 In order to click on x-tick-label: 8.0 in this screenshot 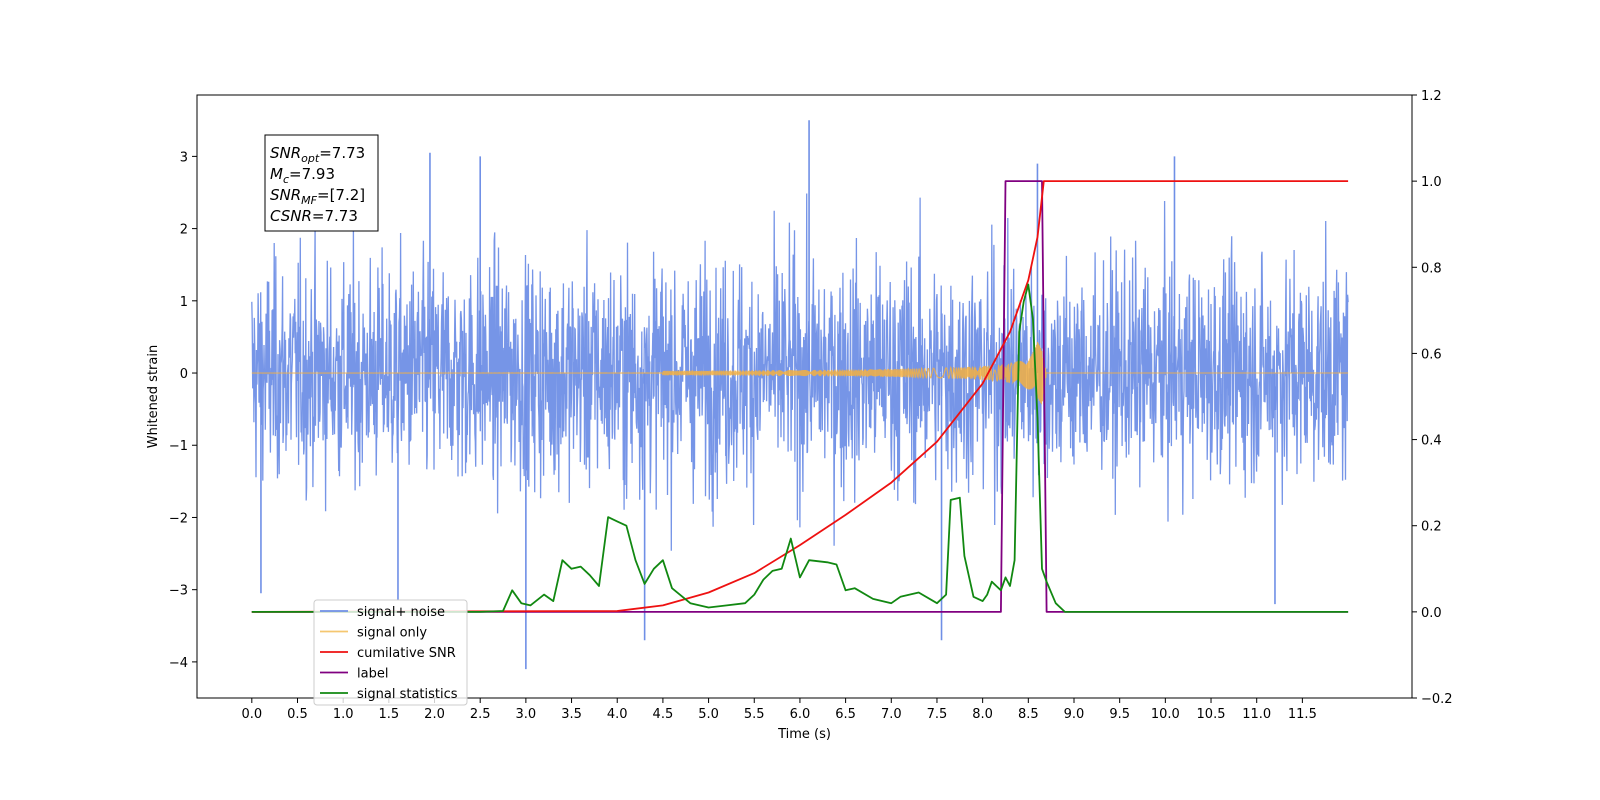, I will do `click(982, 714)`.